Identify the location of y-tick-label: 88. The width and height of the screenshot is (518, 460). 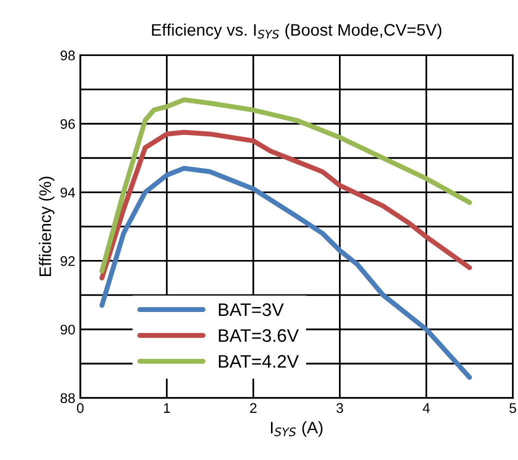
(67, 398).